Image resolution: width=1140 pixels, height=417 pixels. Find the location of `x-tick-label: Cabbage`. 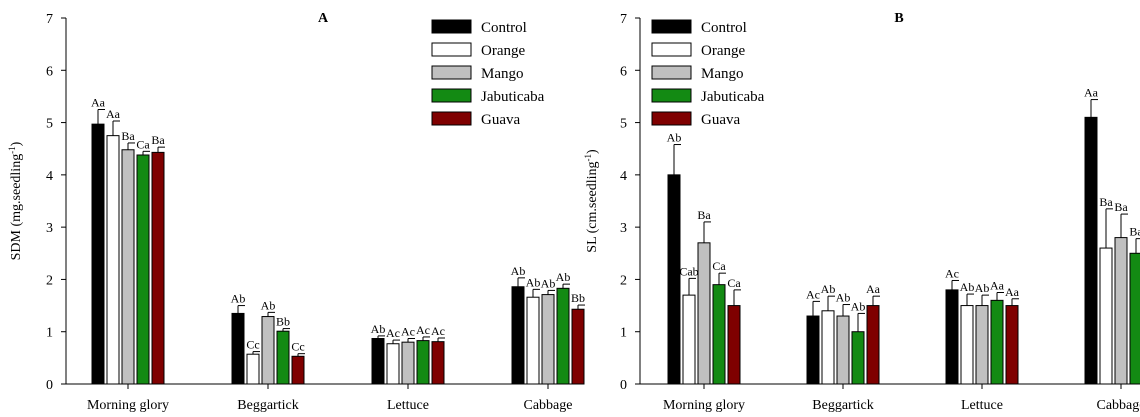

x-tick-label: Cabbage is located at coordinates (548, 405).